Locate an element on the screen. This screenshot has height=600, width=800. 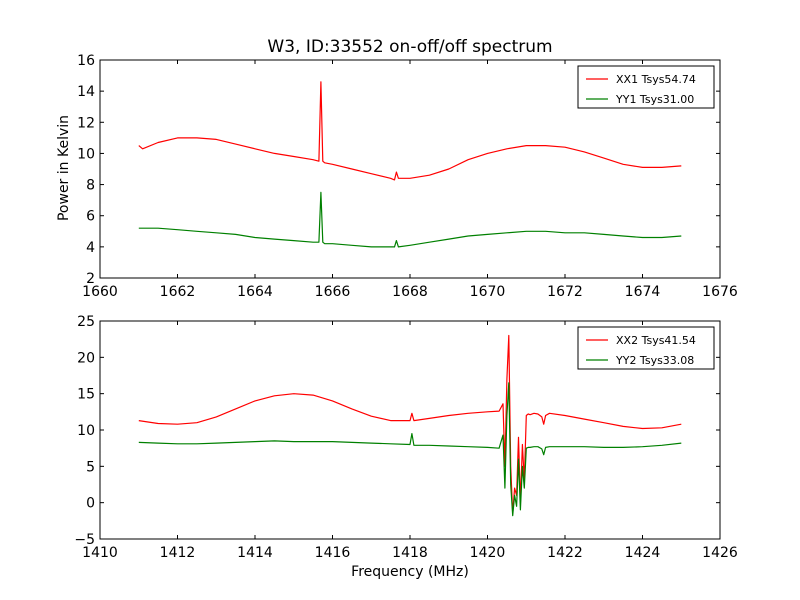
y-tick-label: 5 is located at coordinates (90, 467).